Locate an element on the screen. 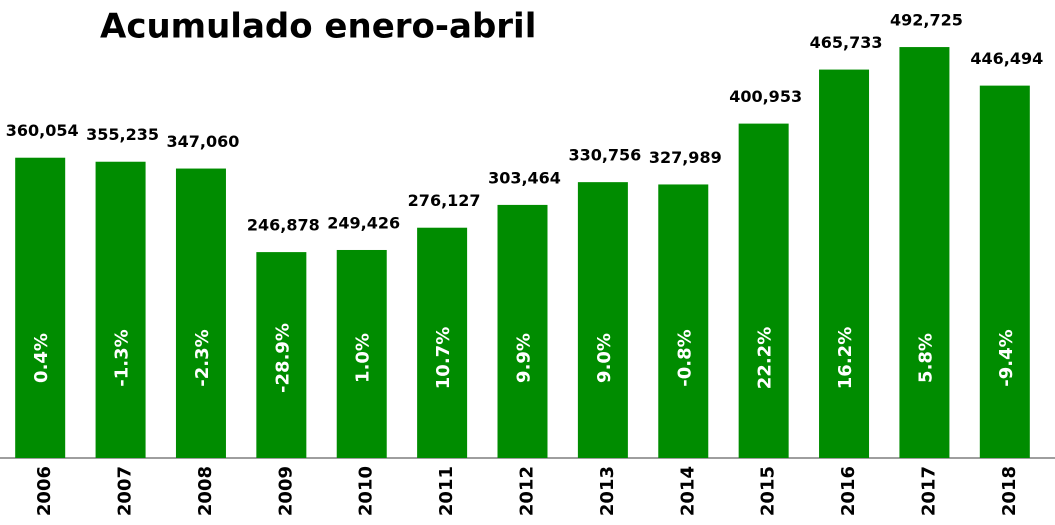  growth-label: 10.7% is located at coordinates (443, 358).